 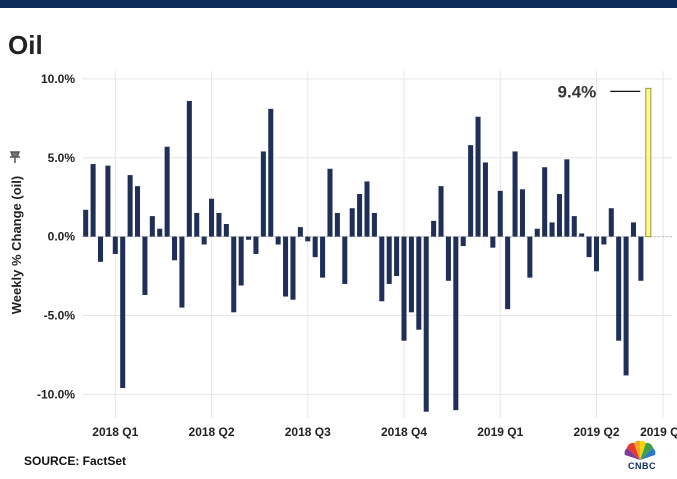 I want to click on header-bar, so click(x=338, y=4).